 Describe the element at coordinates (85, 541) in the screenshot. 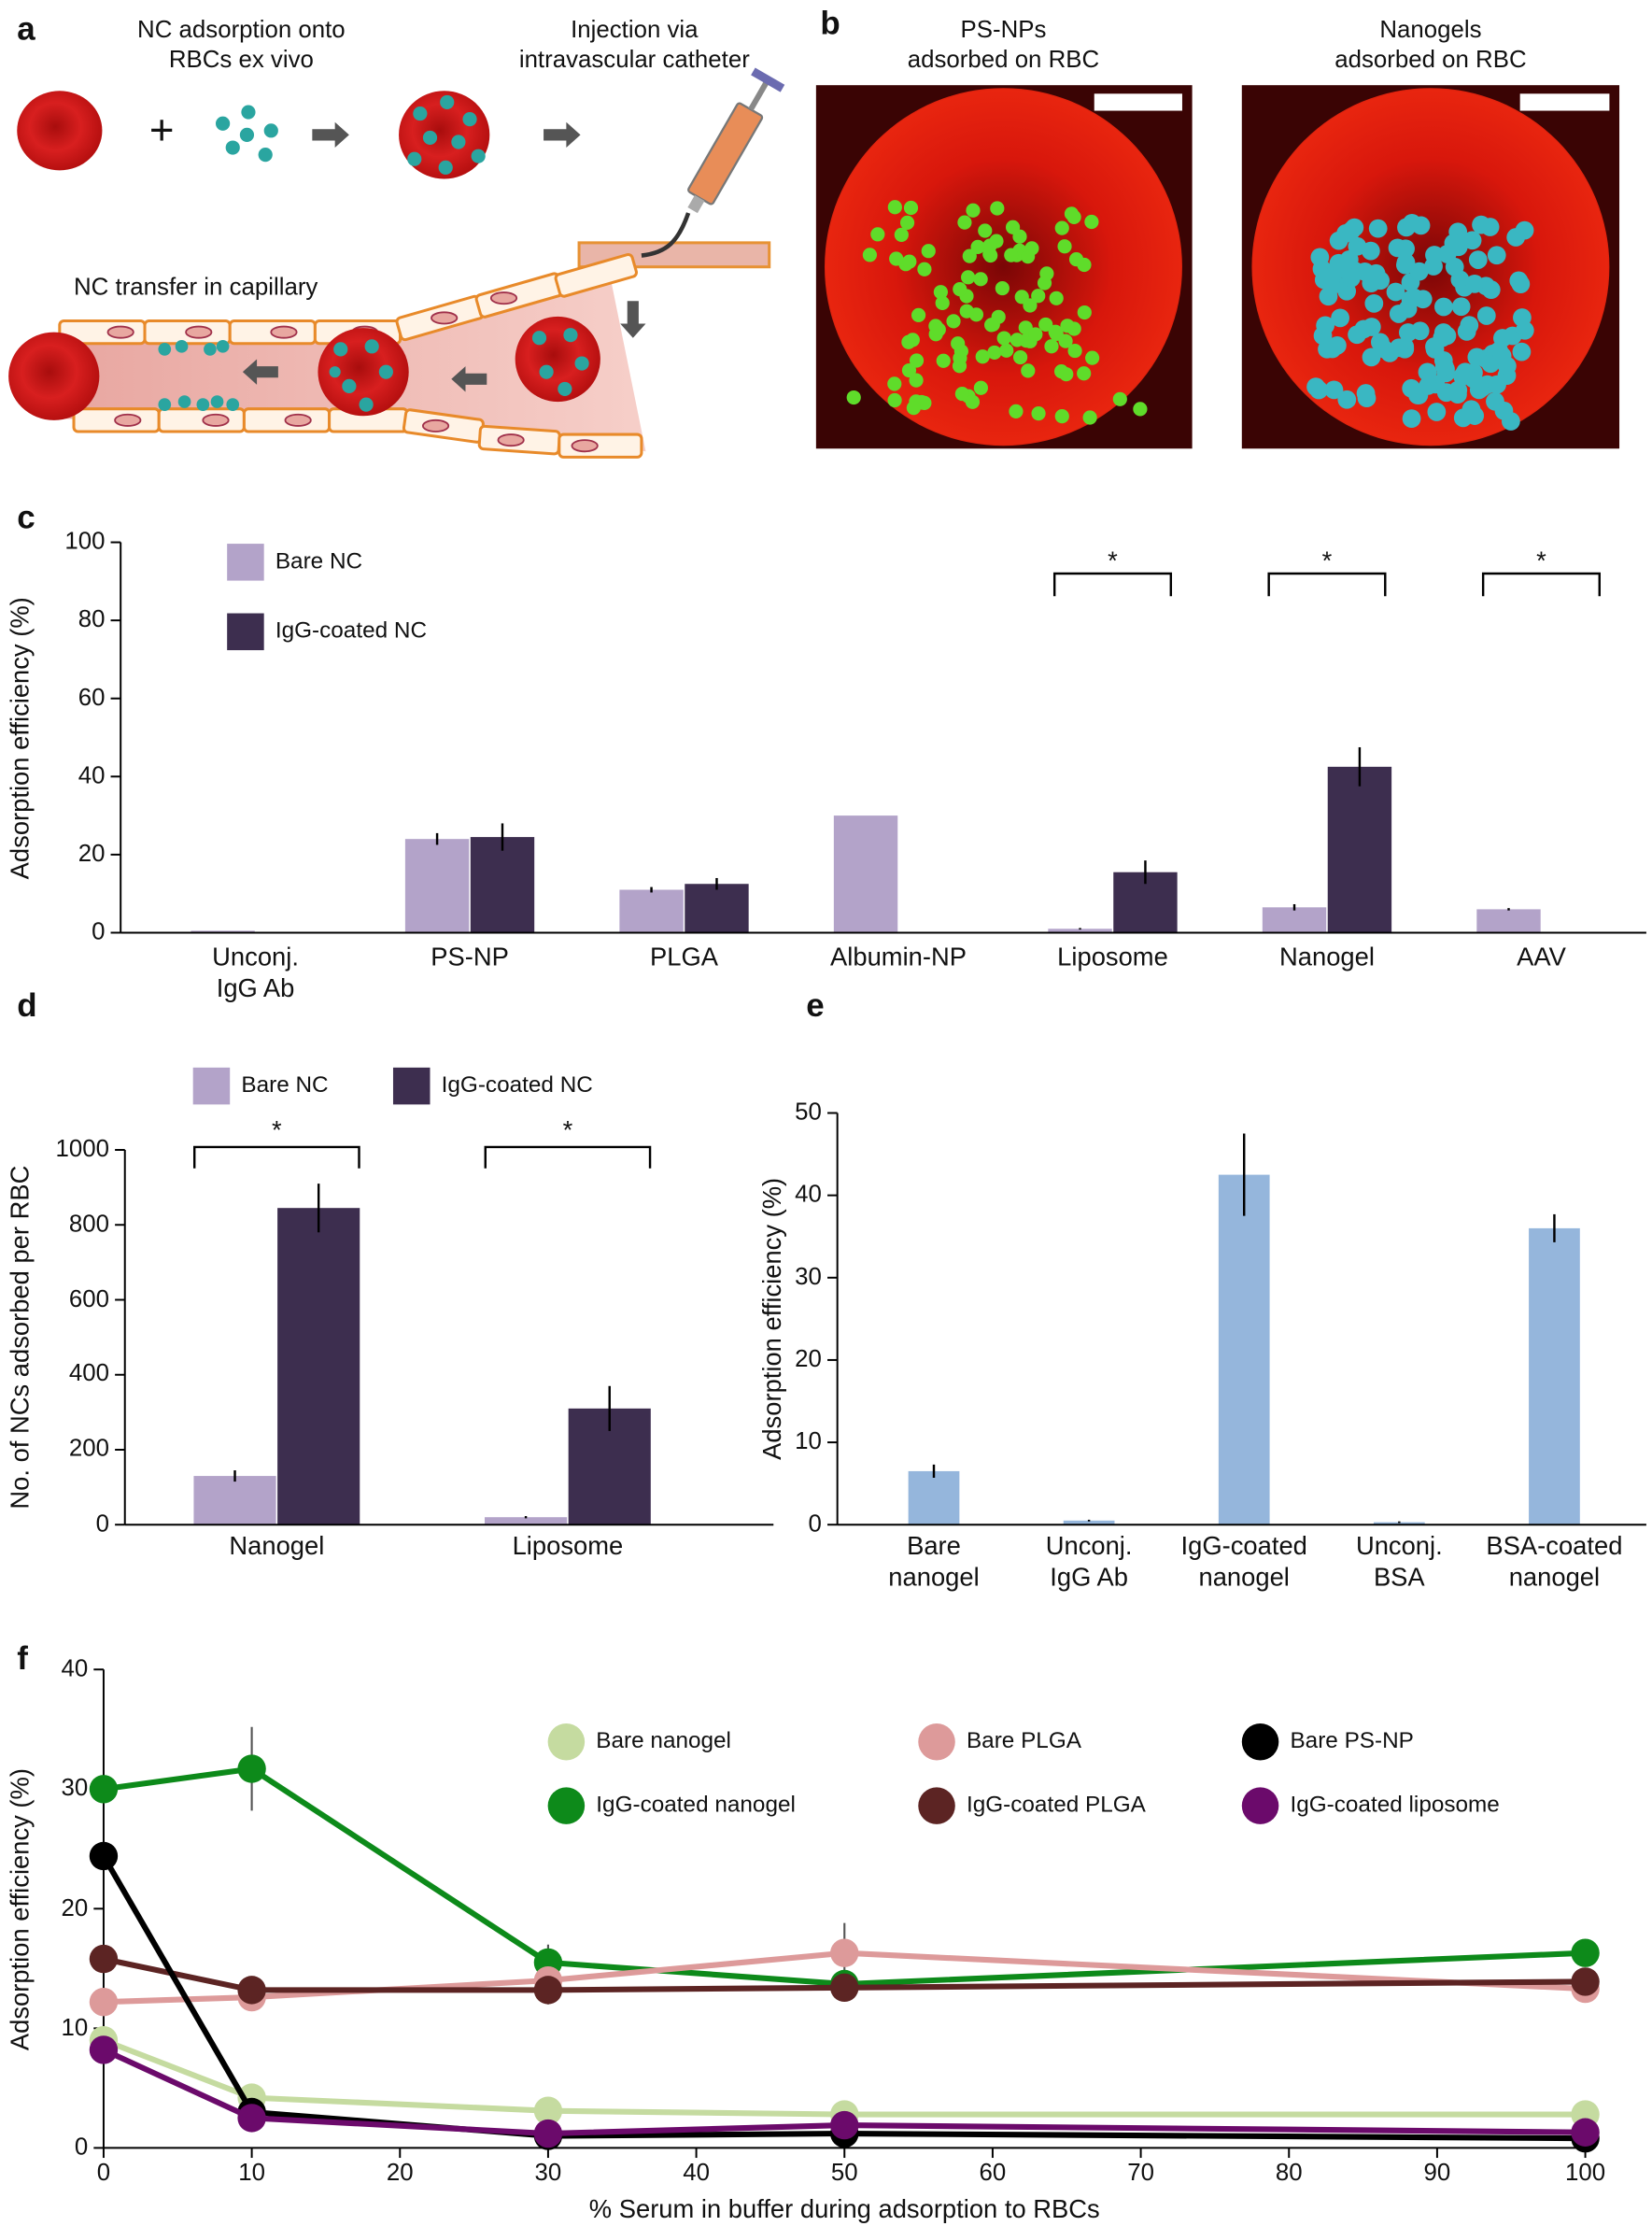

I see `y-tick-label: 100` at that location.